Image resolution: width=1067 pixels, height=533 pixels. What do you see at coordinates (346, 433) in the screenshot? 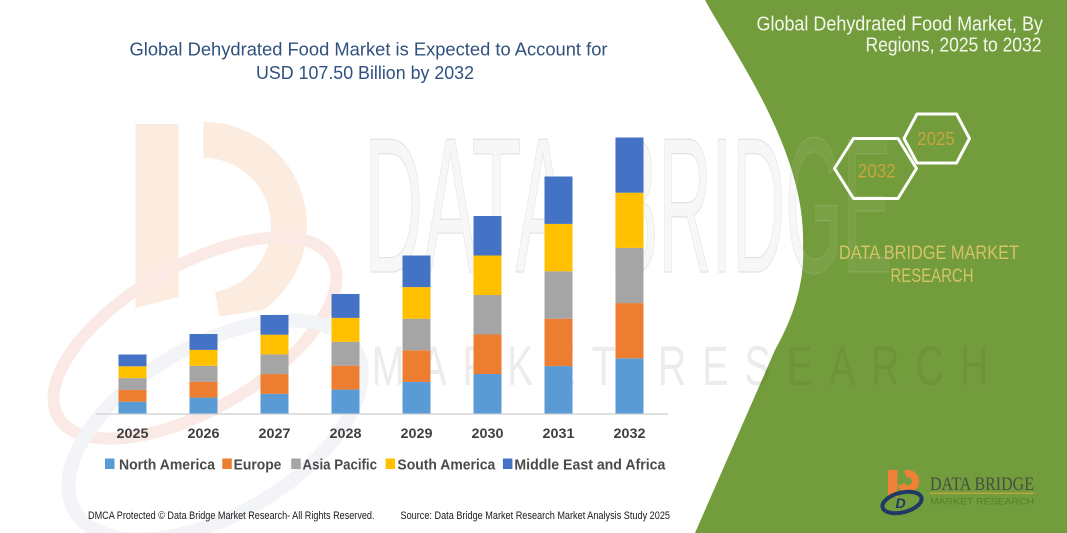
I see `svg-text: 2028` at bounding box center [346, 433].